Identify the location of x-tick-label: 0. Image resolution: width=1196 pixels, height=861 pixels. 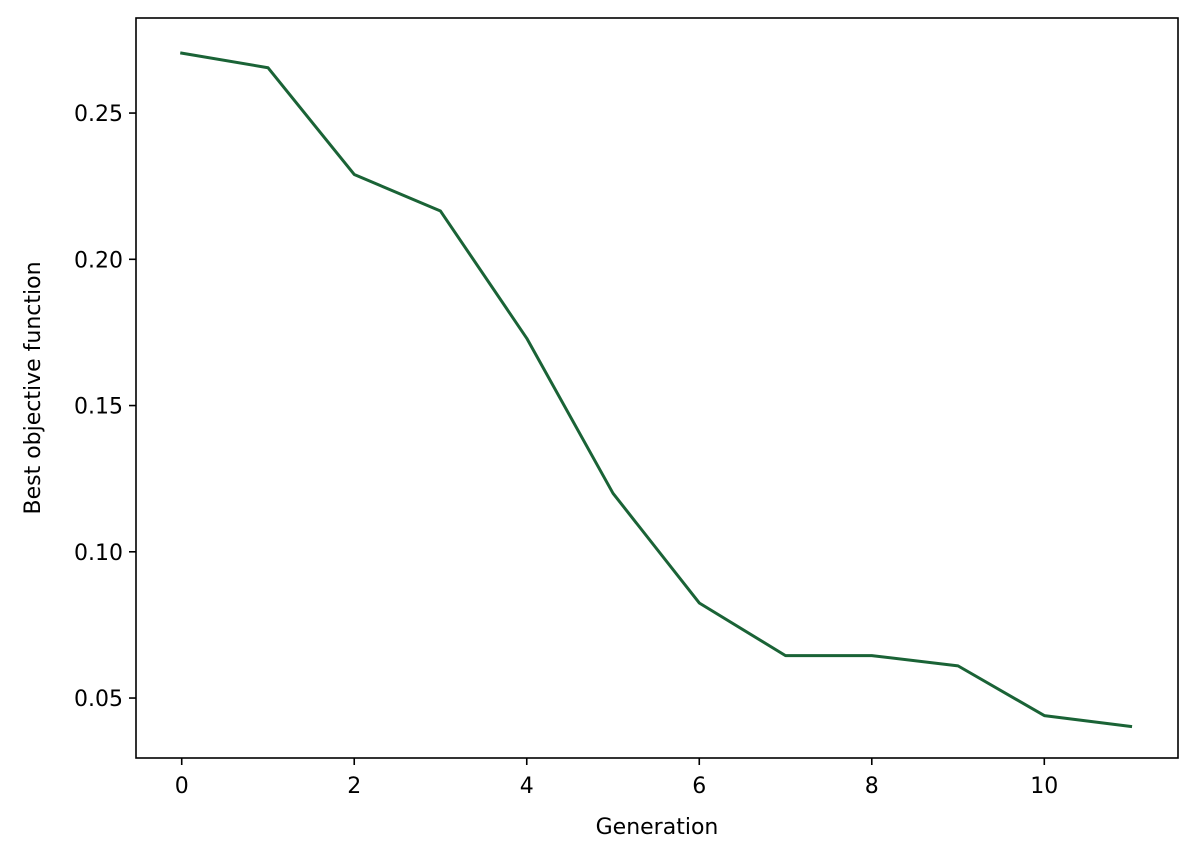
(182, 786).